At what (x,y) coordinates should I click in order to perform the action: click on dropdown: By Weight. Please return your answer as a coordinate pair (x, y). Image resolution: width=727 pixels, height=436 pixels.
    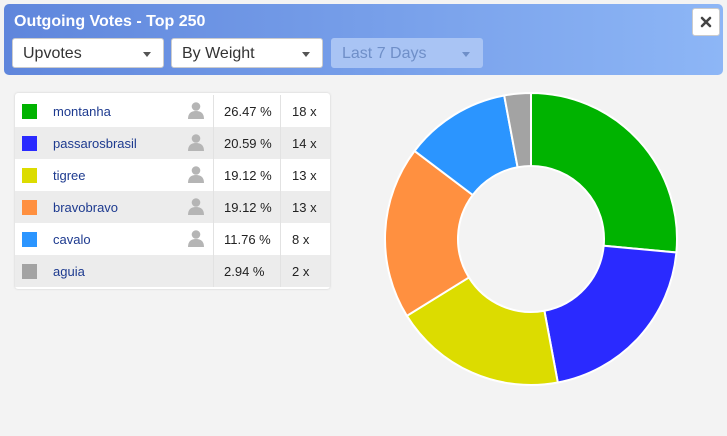
    Looking at the image, I should click on (247, 53).